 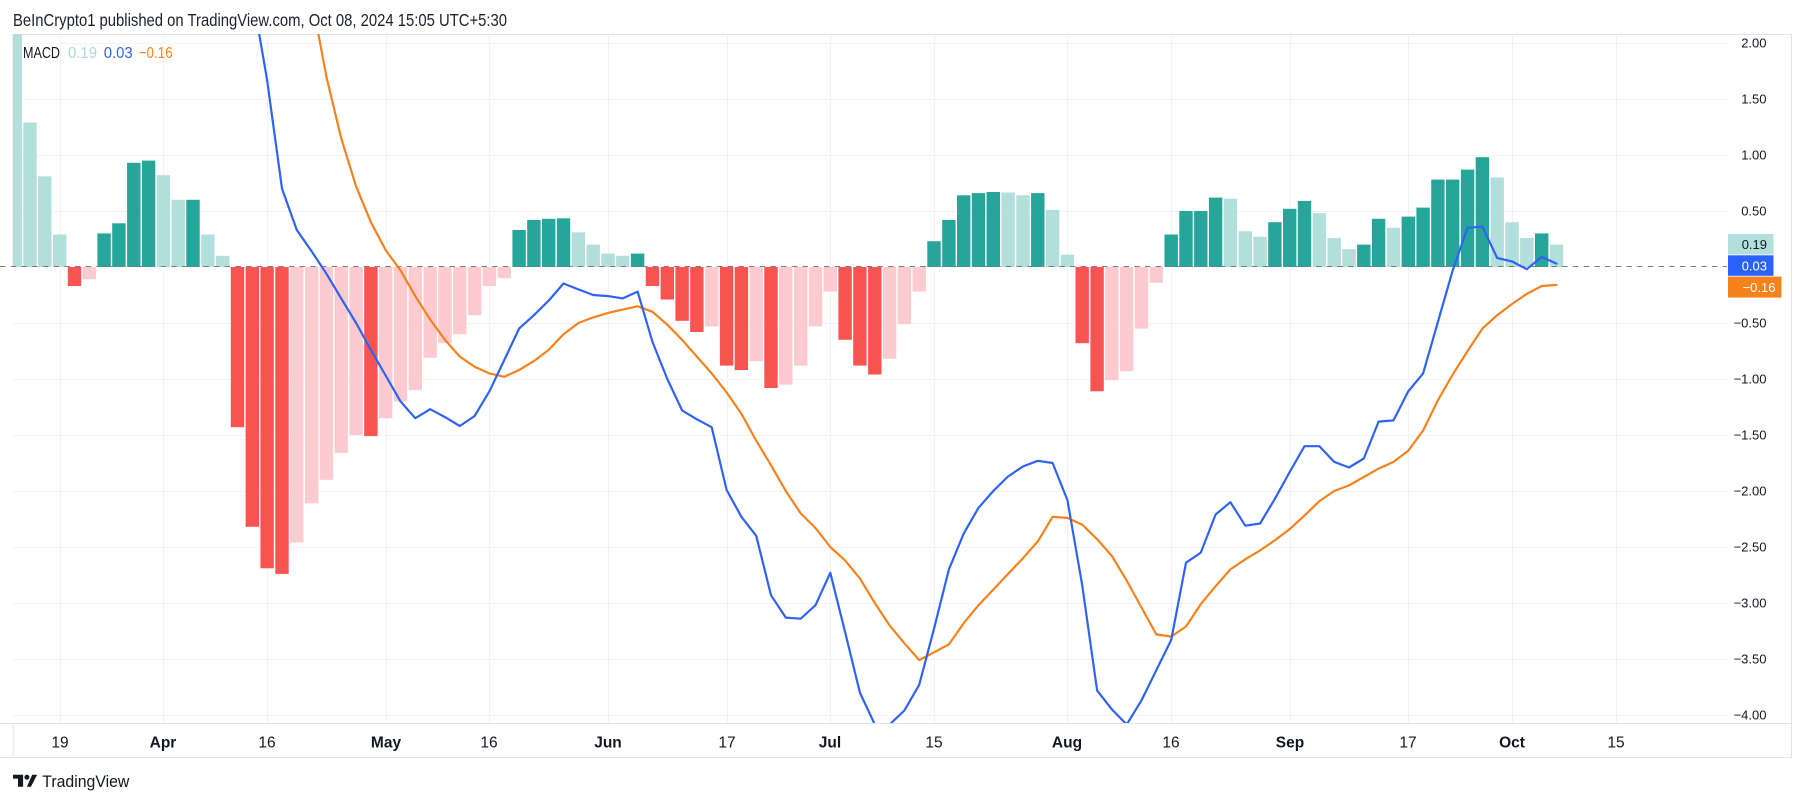 I want to click on svg-text: 1.50, so click(x=1753, y=99).